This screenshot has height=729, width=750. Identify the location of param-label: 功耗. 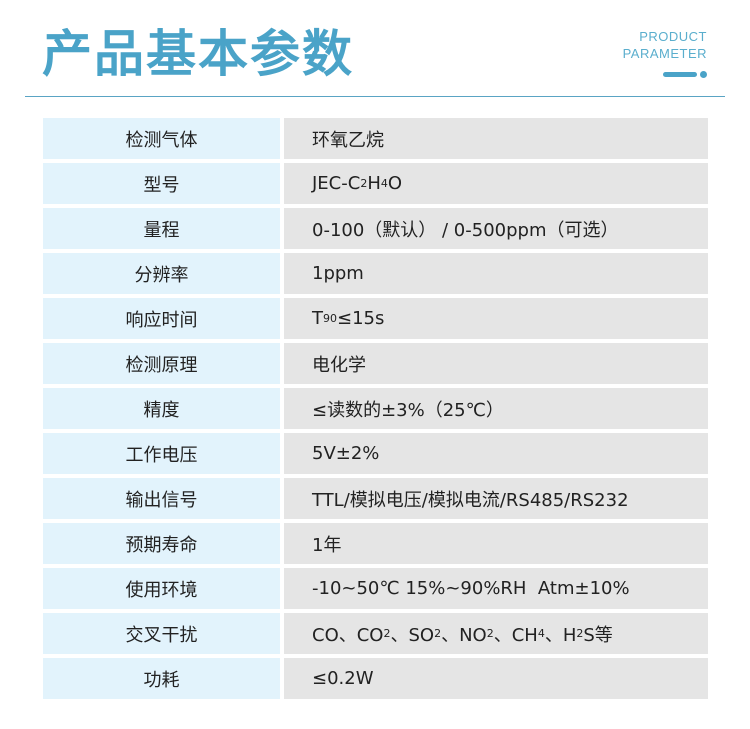
(161, 678).